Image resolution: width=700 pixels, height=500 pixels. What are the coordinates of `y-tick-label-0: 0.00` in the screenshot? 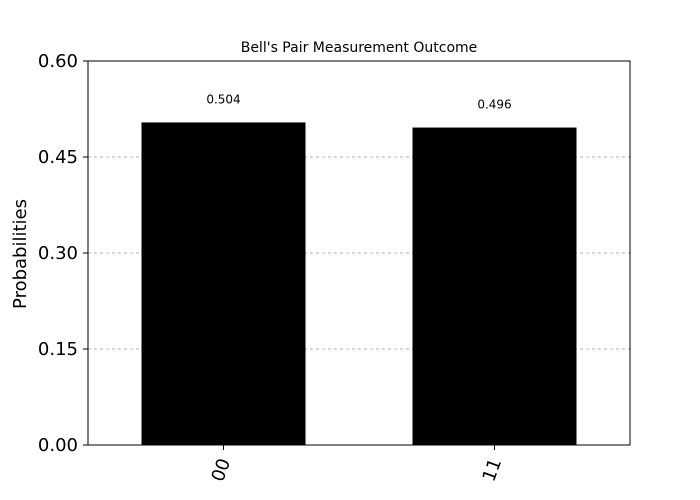 It's located at (58, 445).